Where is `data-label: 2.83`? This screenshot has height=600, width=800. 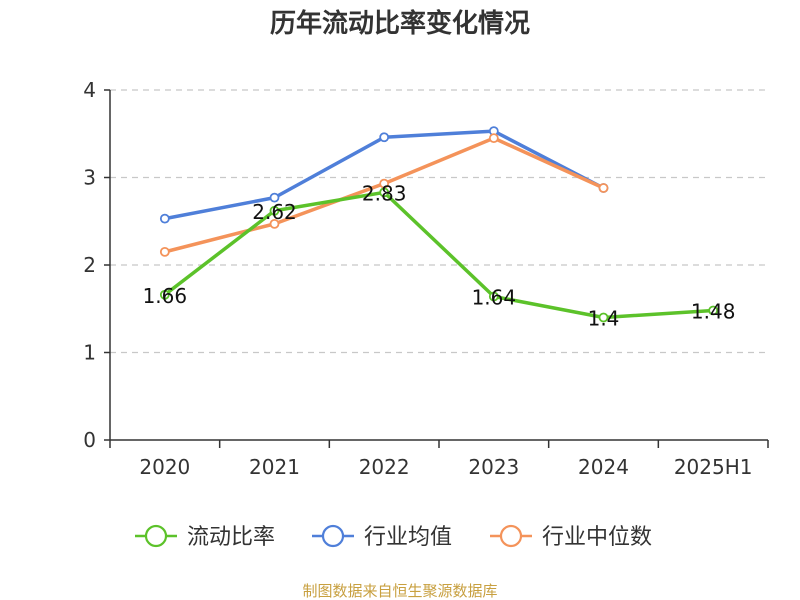
data-label: 2.83 is located at coordinates (384, 193).